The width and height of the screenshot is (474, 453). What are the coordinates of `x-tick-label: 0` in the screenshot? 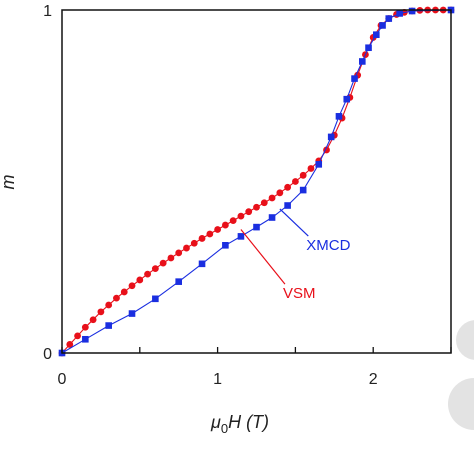 It's located at (62, 379).